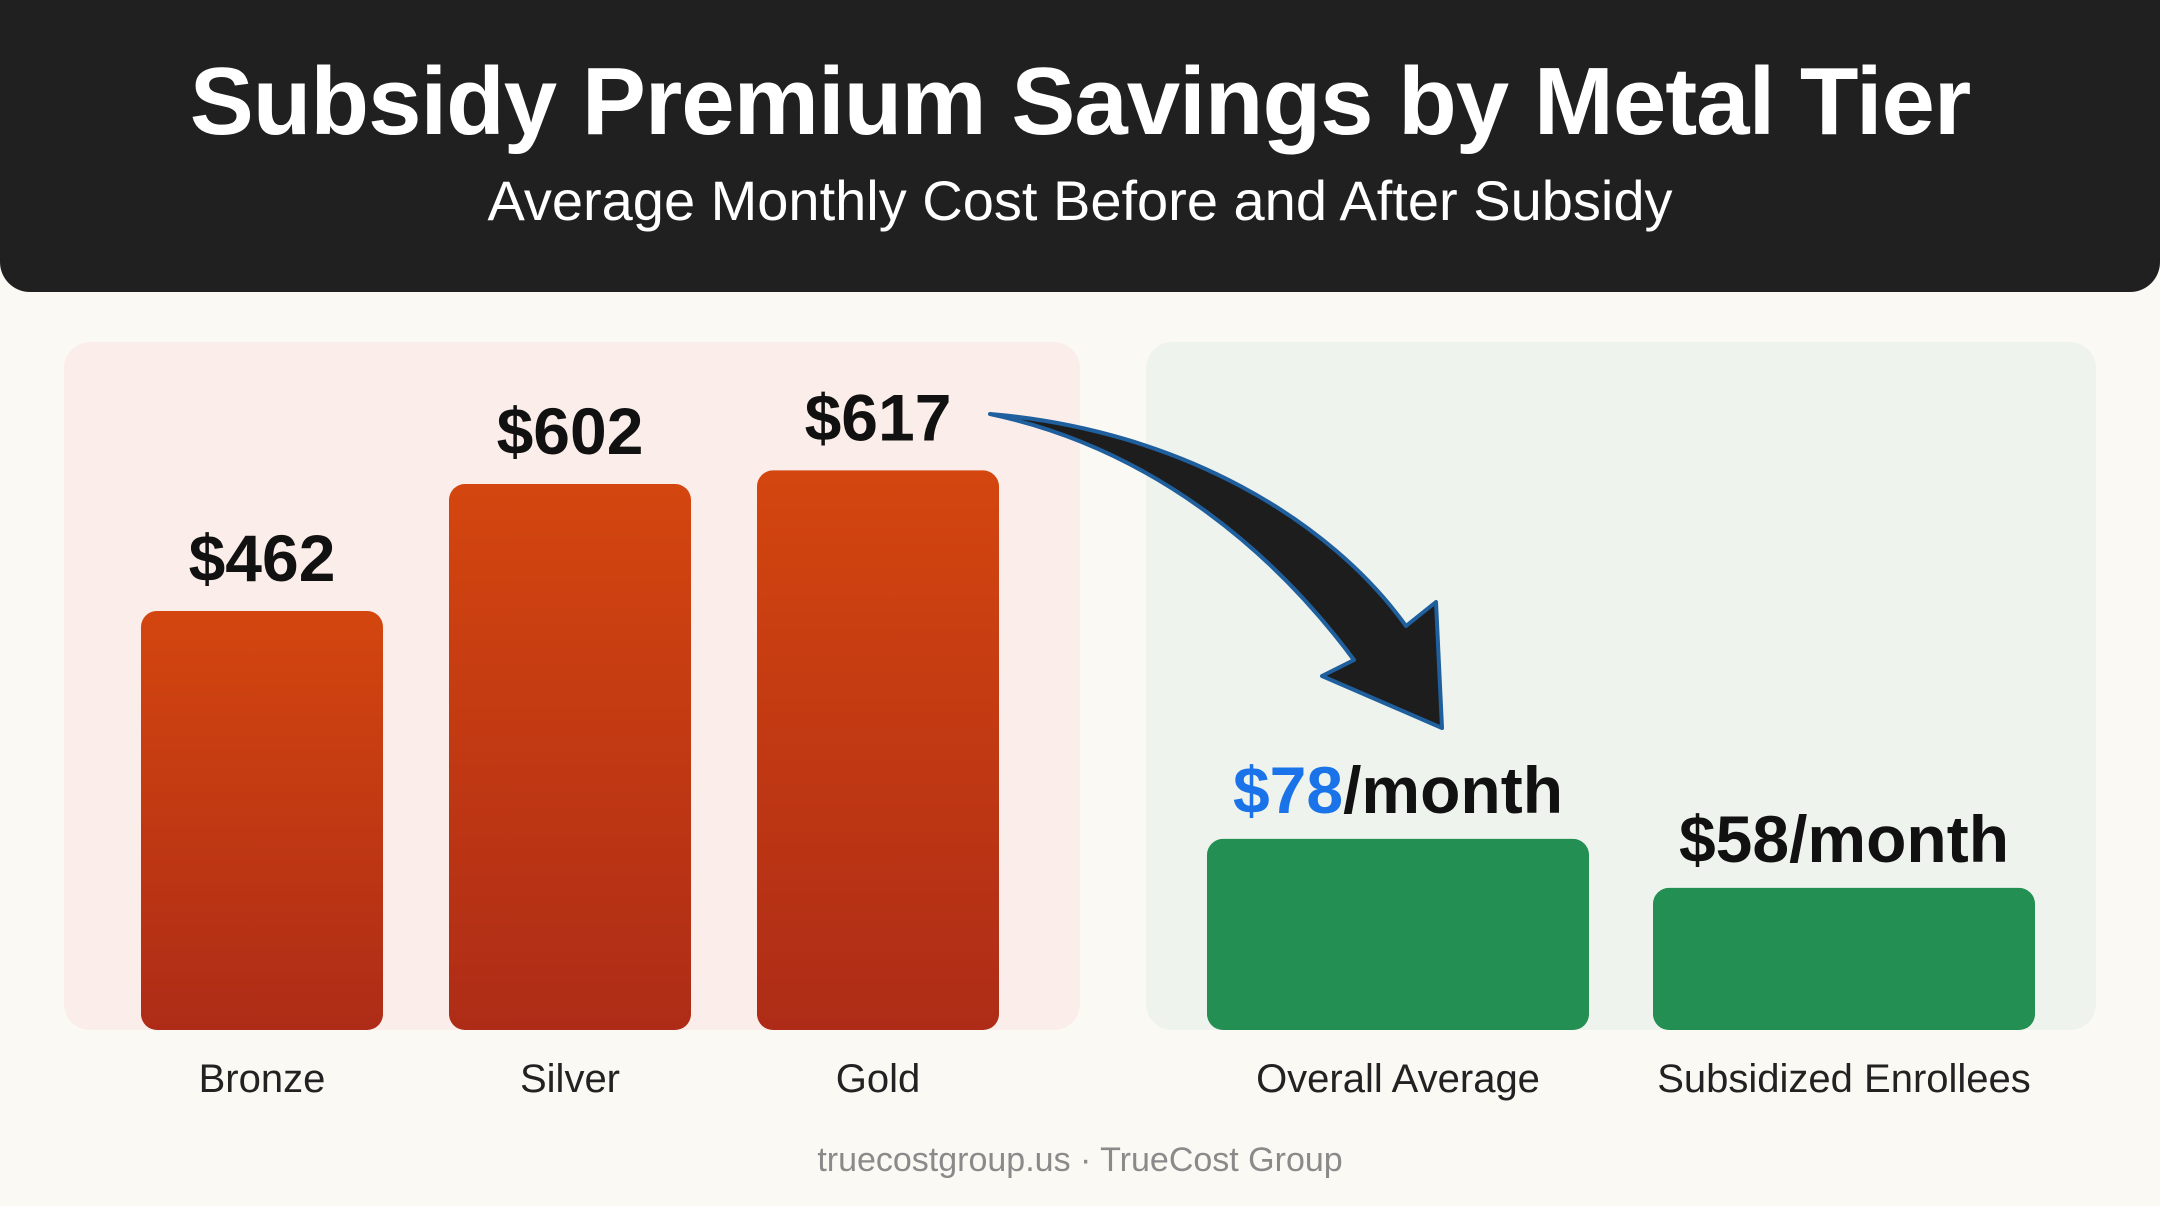  I want to click on bar-overall-average, so click(1398, 934).